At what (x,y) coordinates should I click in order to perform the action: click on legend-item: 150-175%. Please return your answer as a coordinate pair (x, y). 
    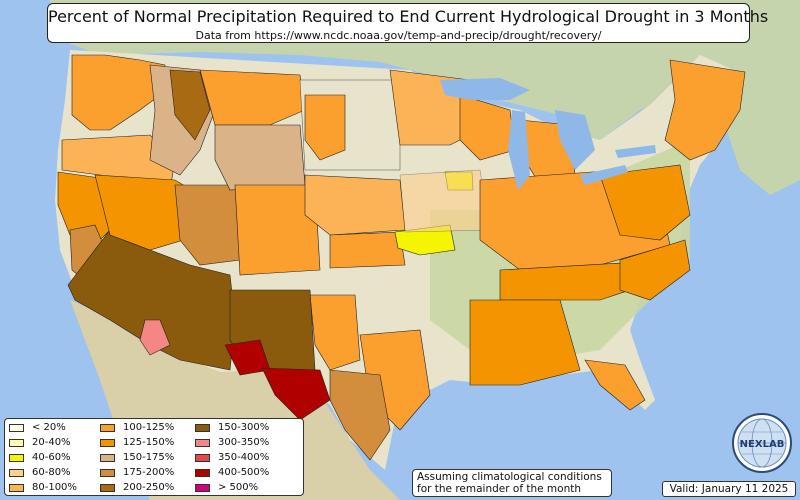
    Looking at the image, I should click on (137, 457).